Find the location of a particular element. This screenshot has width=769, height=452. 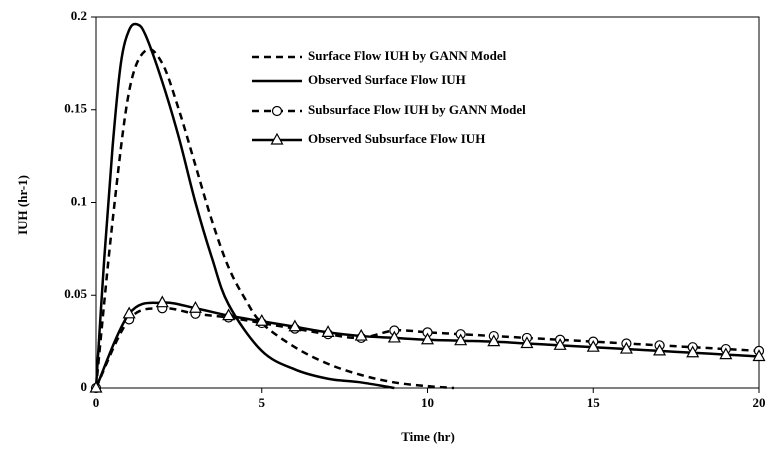

legend-label: Observed Subsurface Flow IUH is located at coordinates (396, 138).